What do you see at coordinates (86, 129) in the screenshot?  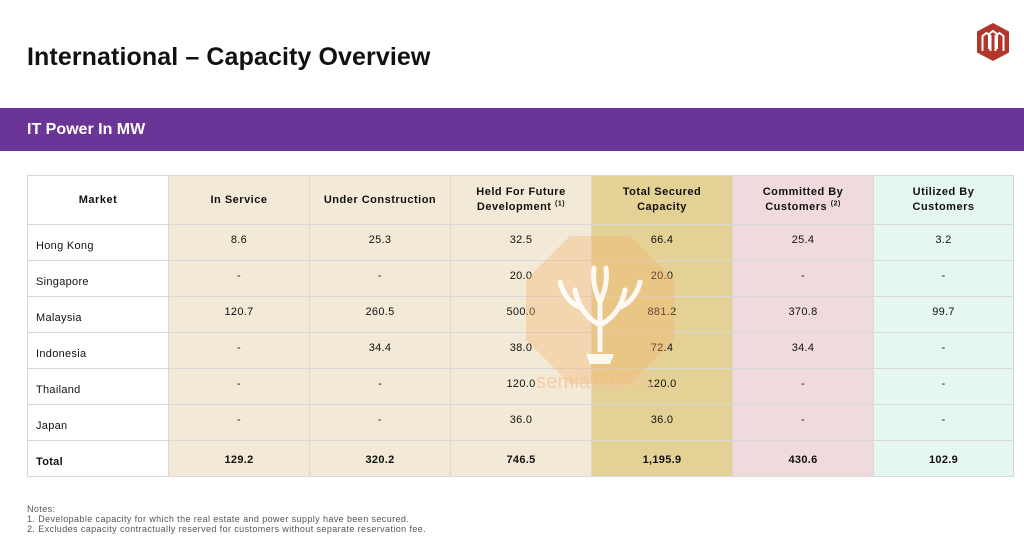 I see `section-title: IT Power In MW` at bounding box center [86, 129].